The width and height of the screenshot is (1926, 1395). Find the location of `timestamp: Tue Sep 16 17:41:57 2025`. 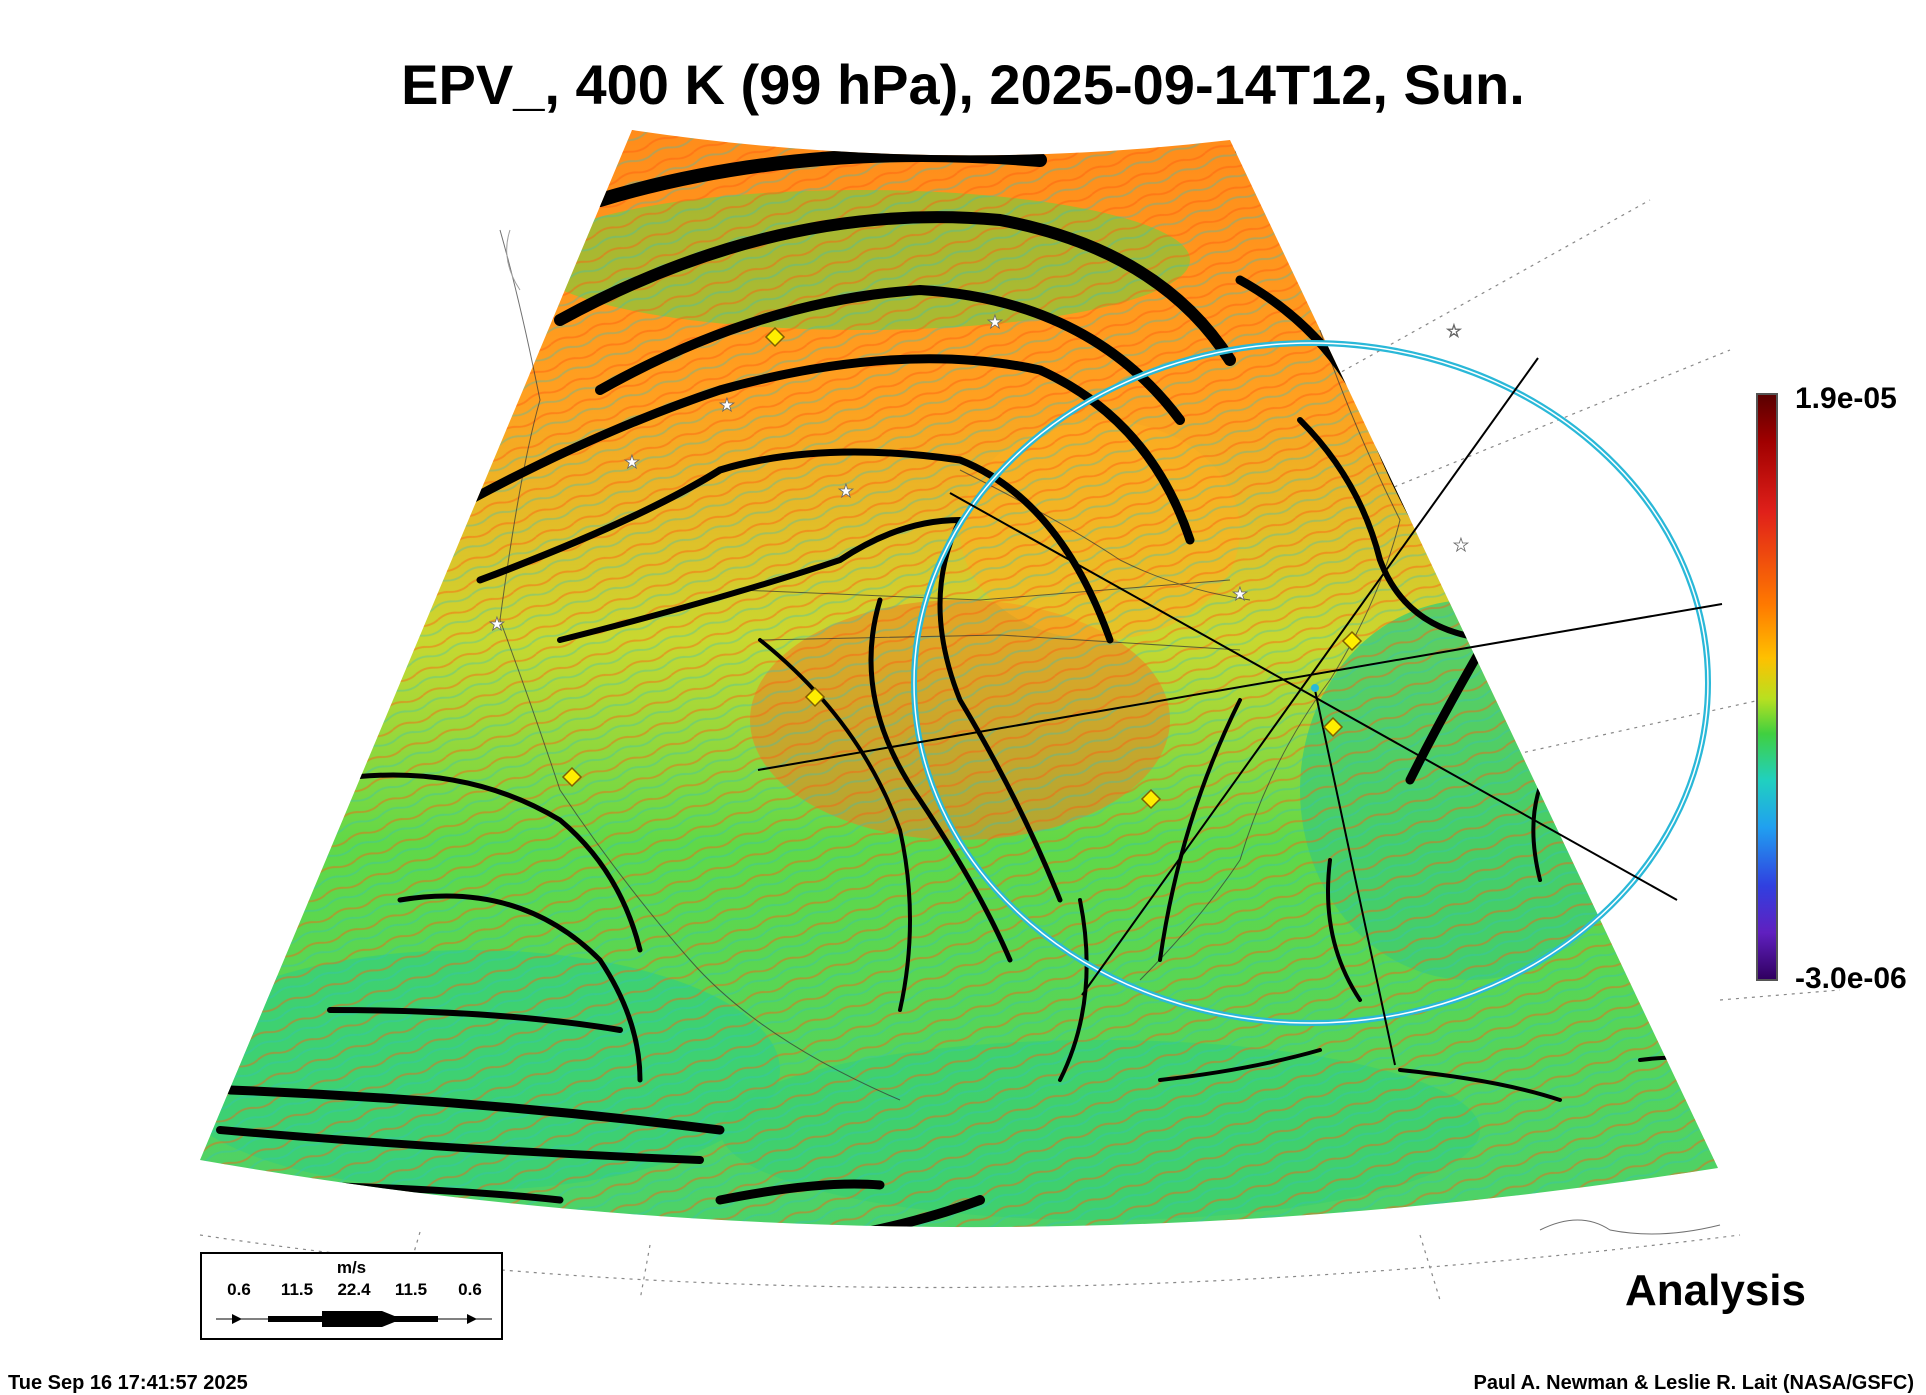

timestamp: Tue Sep 16 17:41:57 2025 is located at coordinates (128, 1383).